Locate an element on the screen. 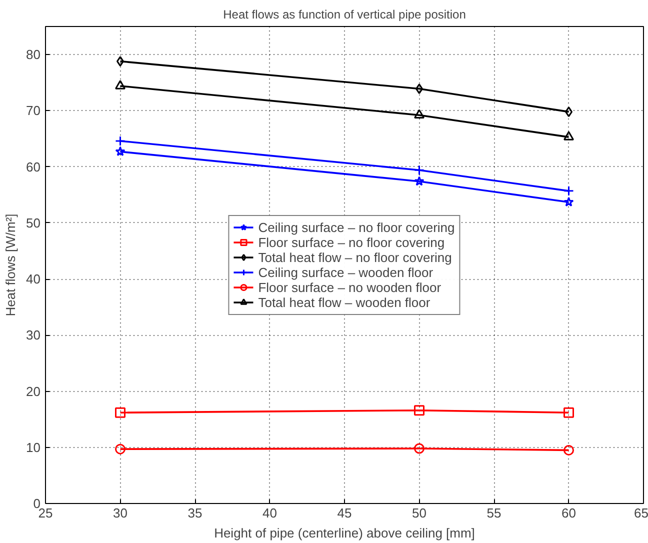  x-tick-label: 55 is located at coordinates (494, 513).